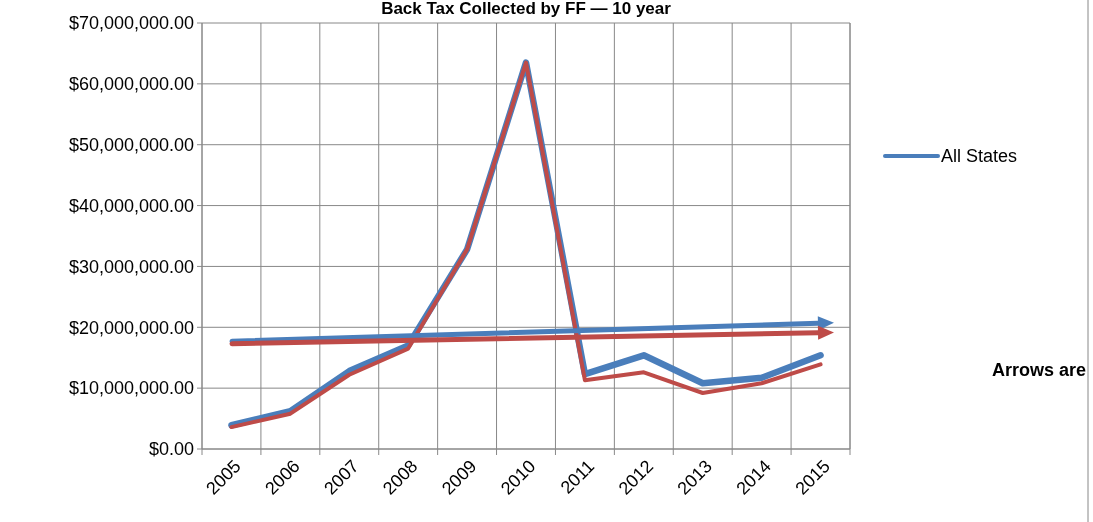 The width and height of the screenshot is (1093, 522). I want to click on chart-title: Back Tax Collected by FF — 10 year, so click(526, 9).